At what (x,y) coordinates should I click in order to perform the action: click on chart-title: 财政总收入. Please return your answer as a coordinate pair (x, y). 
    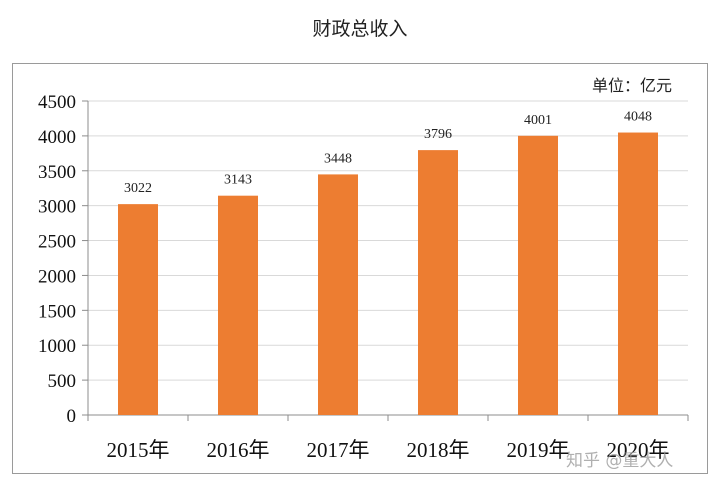
    Looking at the image, I should click on (360, 29).